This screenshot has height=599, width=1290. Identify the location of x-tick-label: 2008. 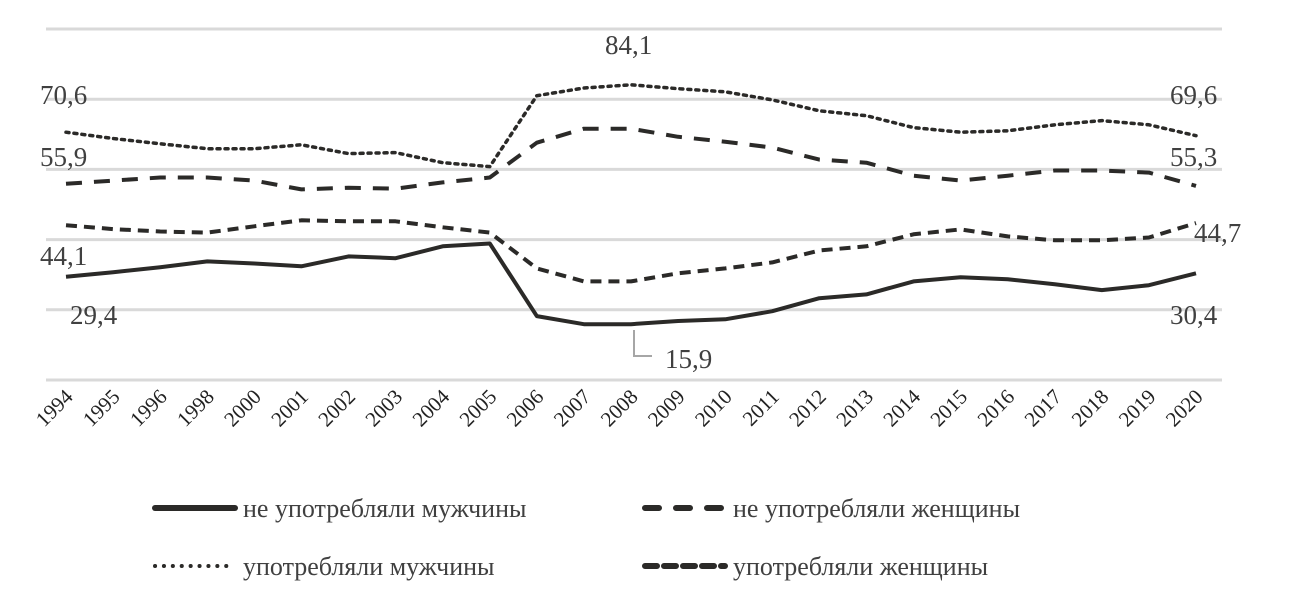
(619, 408).